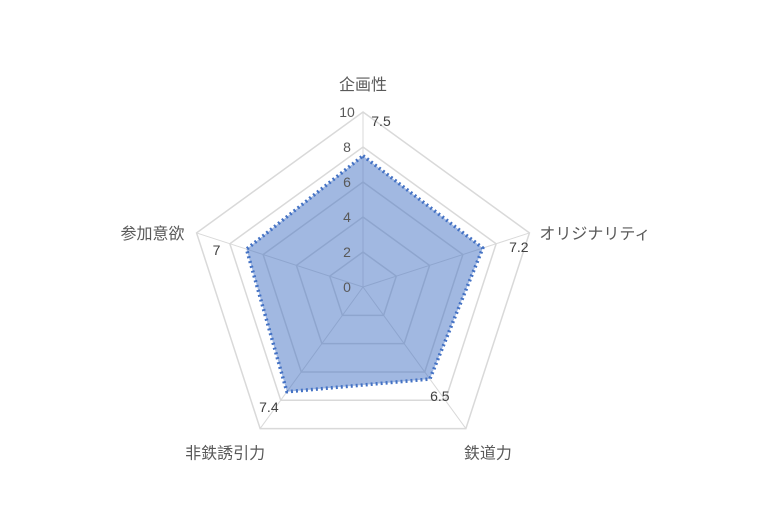 The height and width of the screenshot is (520, 780). What do you see at coordinates (347, 217) in the screenshot?
I see `radial-tick-label: 4` at bounding box center [347, 217].